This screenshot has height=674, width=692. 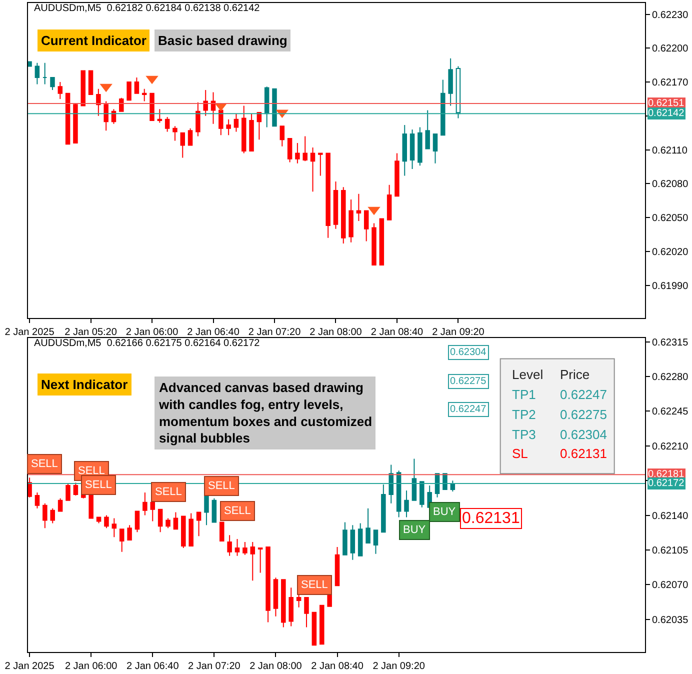 What do you see at coordinates (223, 40) in the screenshot?
I see `annotation: Basic based drawing` at bounding box center [223, 40].